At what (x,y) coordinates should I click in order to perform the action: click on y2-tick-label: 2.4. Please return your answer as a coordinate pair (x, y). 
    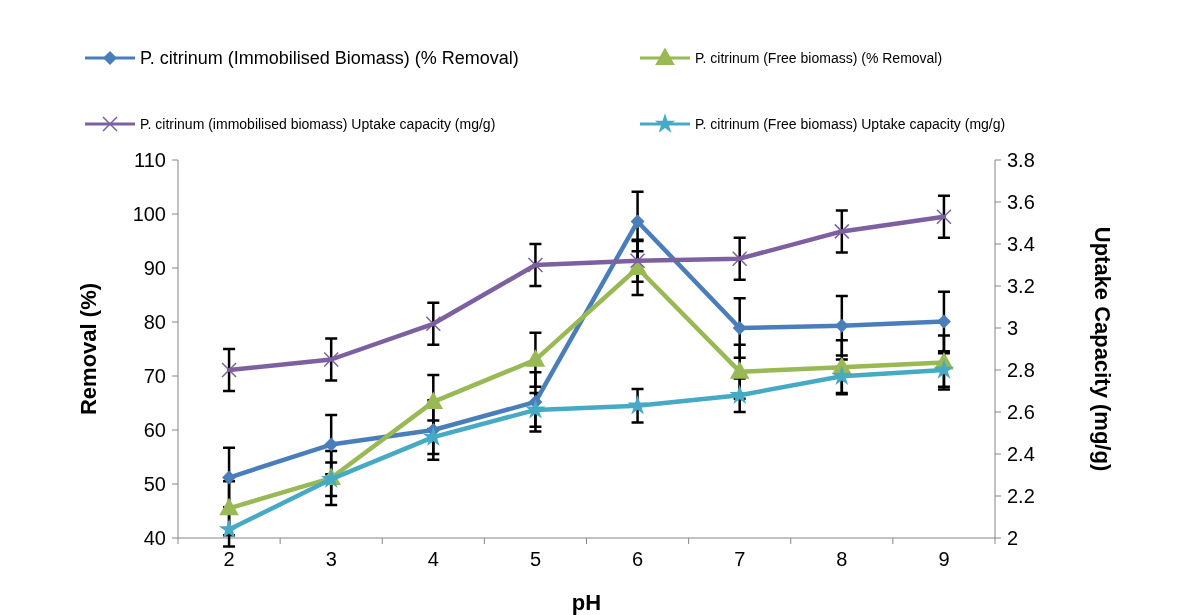
    Looking at the image, I should click on (1021, 454).